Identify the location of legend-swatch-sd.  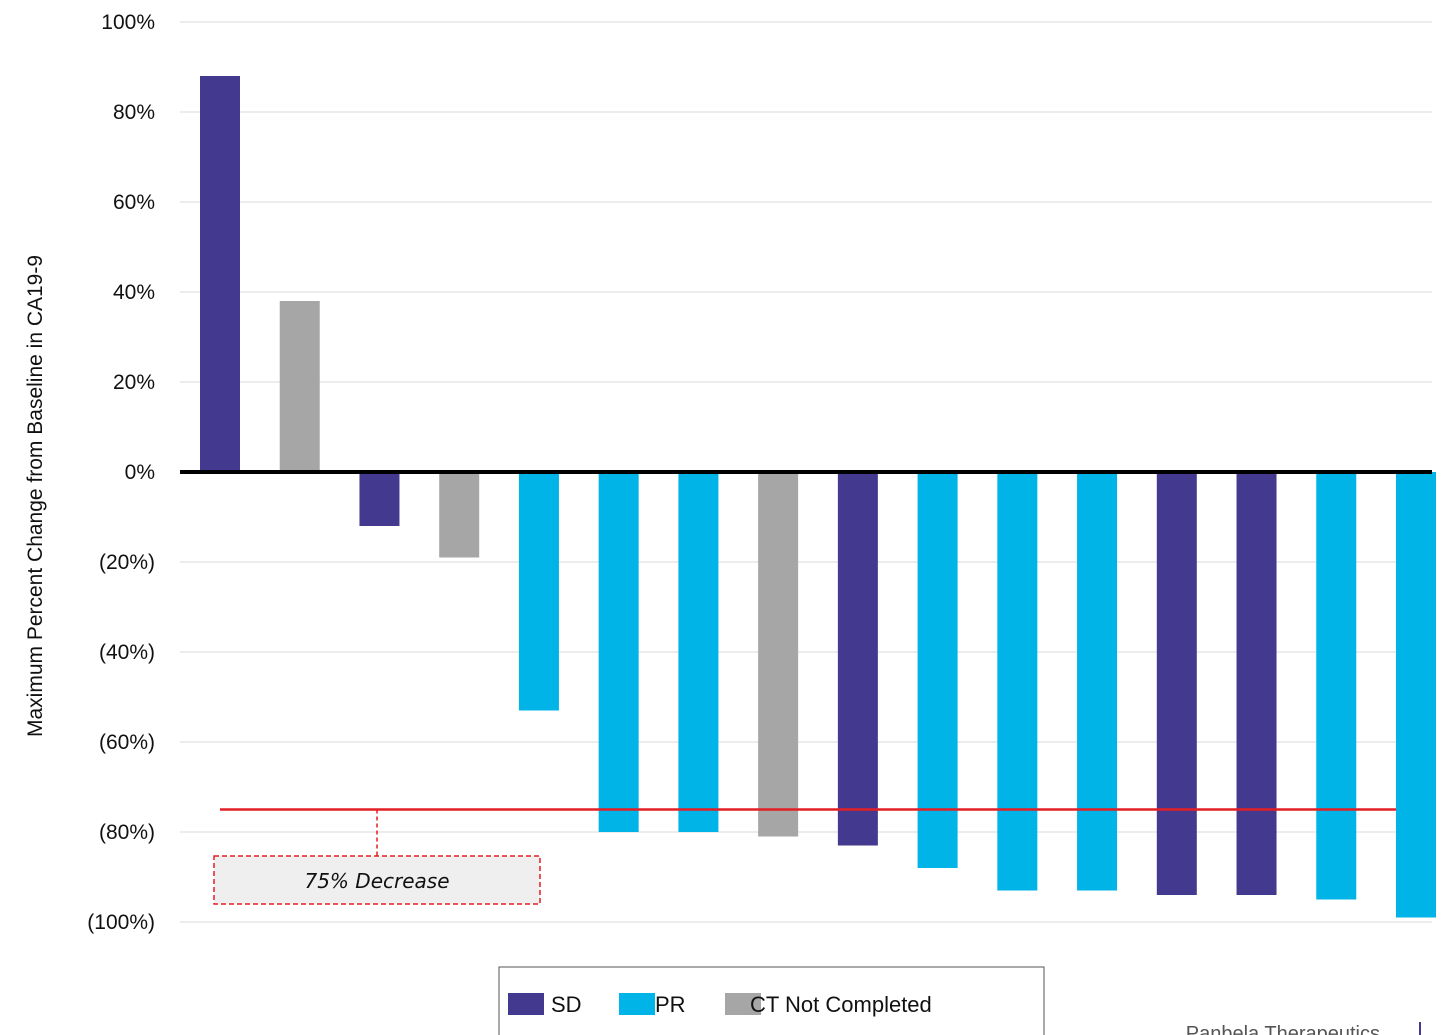
(526, 1004).